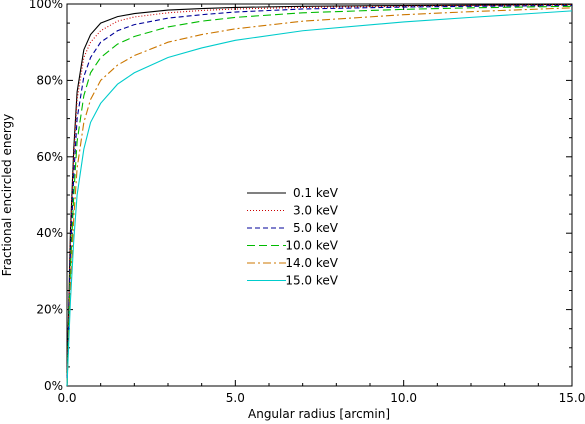 This screenshot has height=424, width=585. I want to click on y-tick-label: 100%, so click(46, 5).